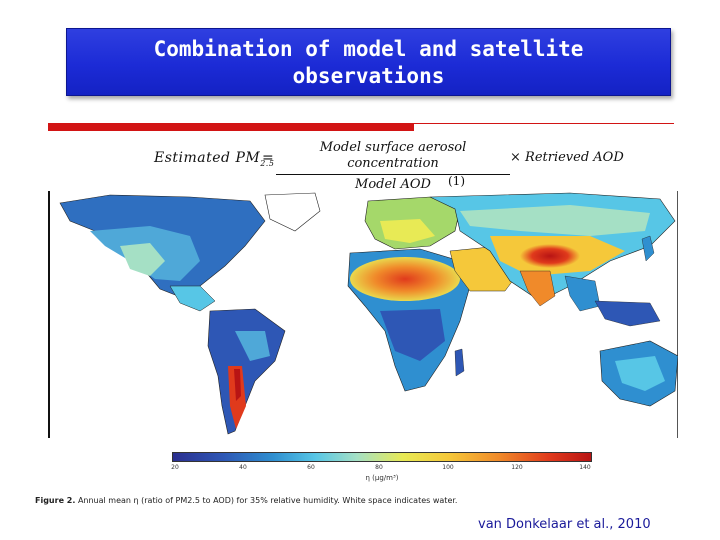  What do you see at coordinates (243, 467) in the screenshot?
I see `colorbar-tick: 40` at bounding box center [243, 467].